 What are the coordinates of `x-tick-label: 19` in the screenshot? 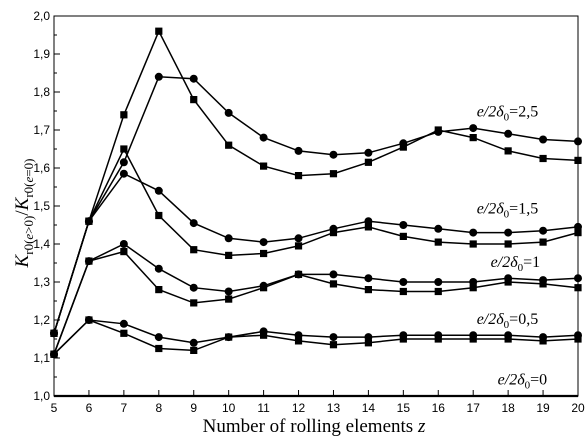 It's located at (543, 408).